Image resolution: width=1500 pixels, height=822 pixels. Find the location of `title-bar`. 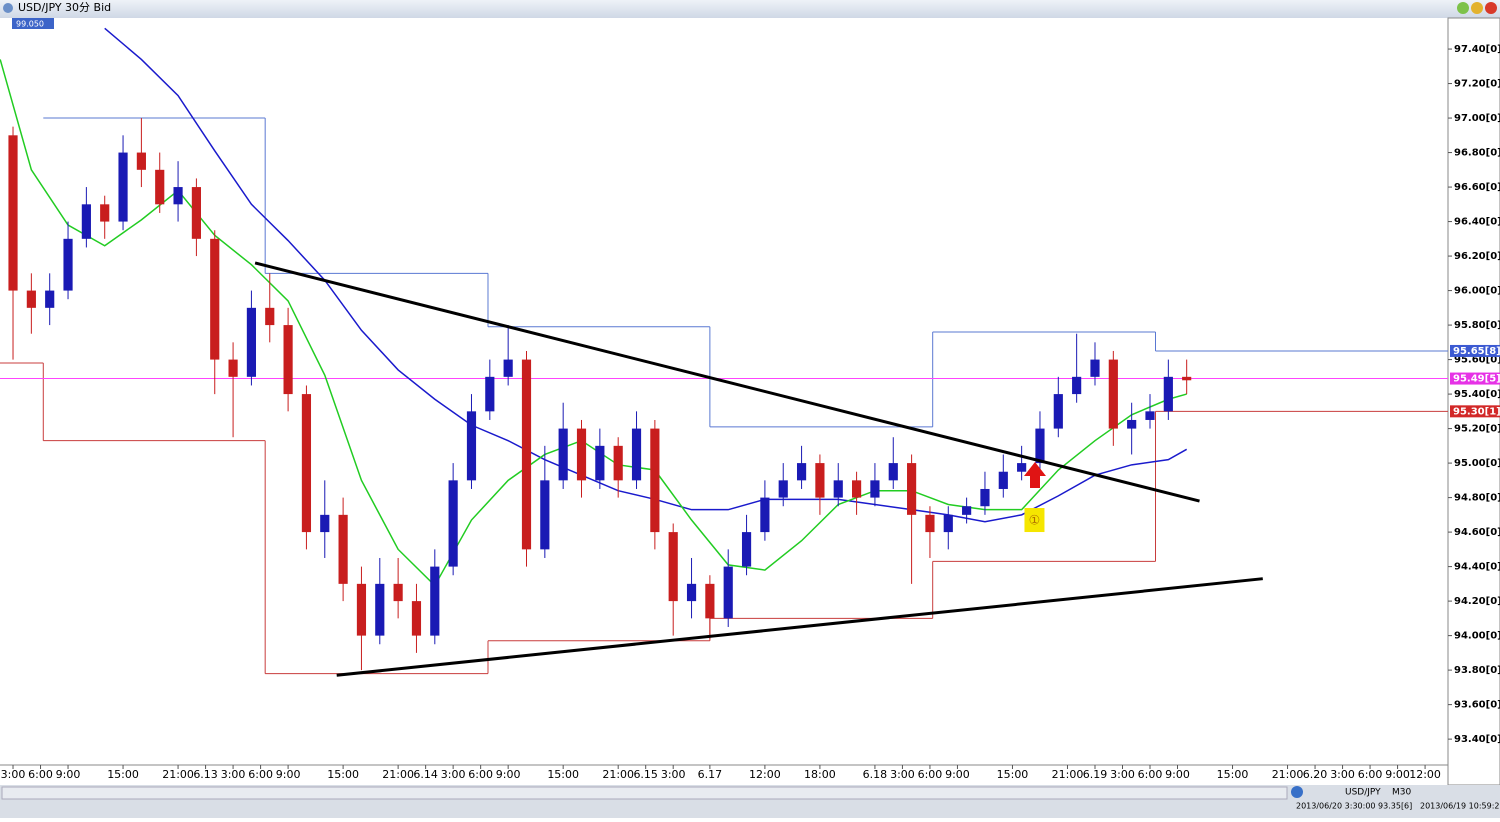

title-bar is located at coordinates (750, 9).